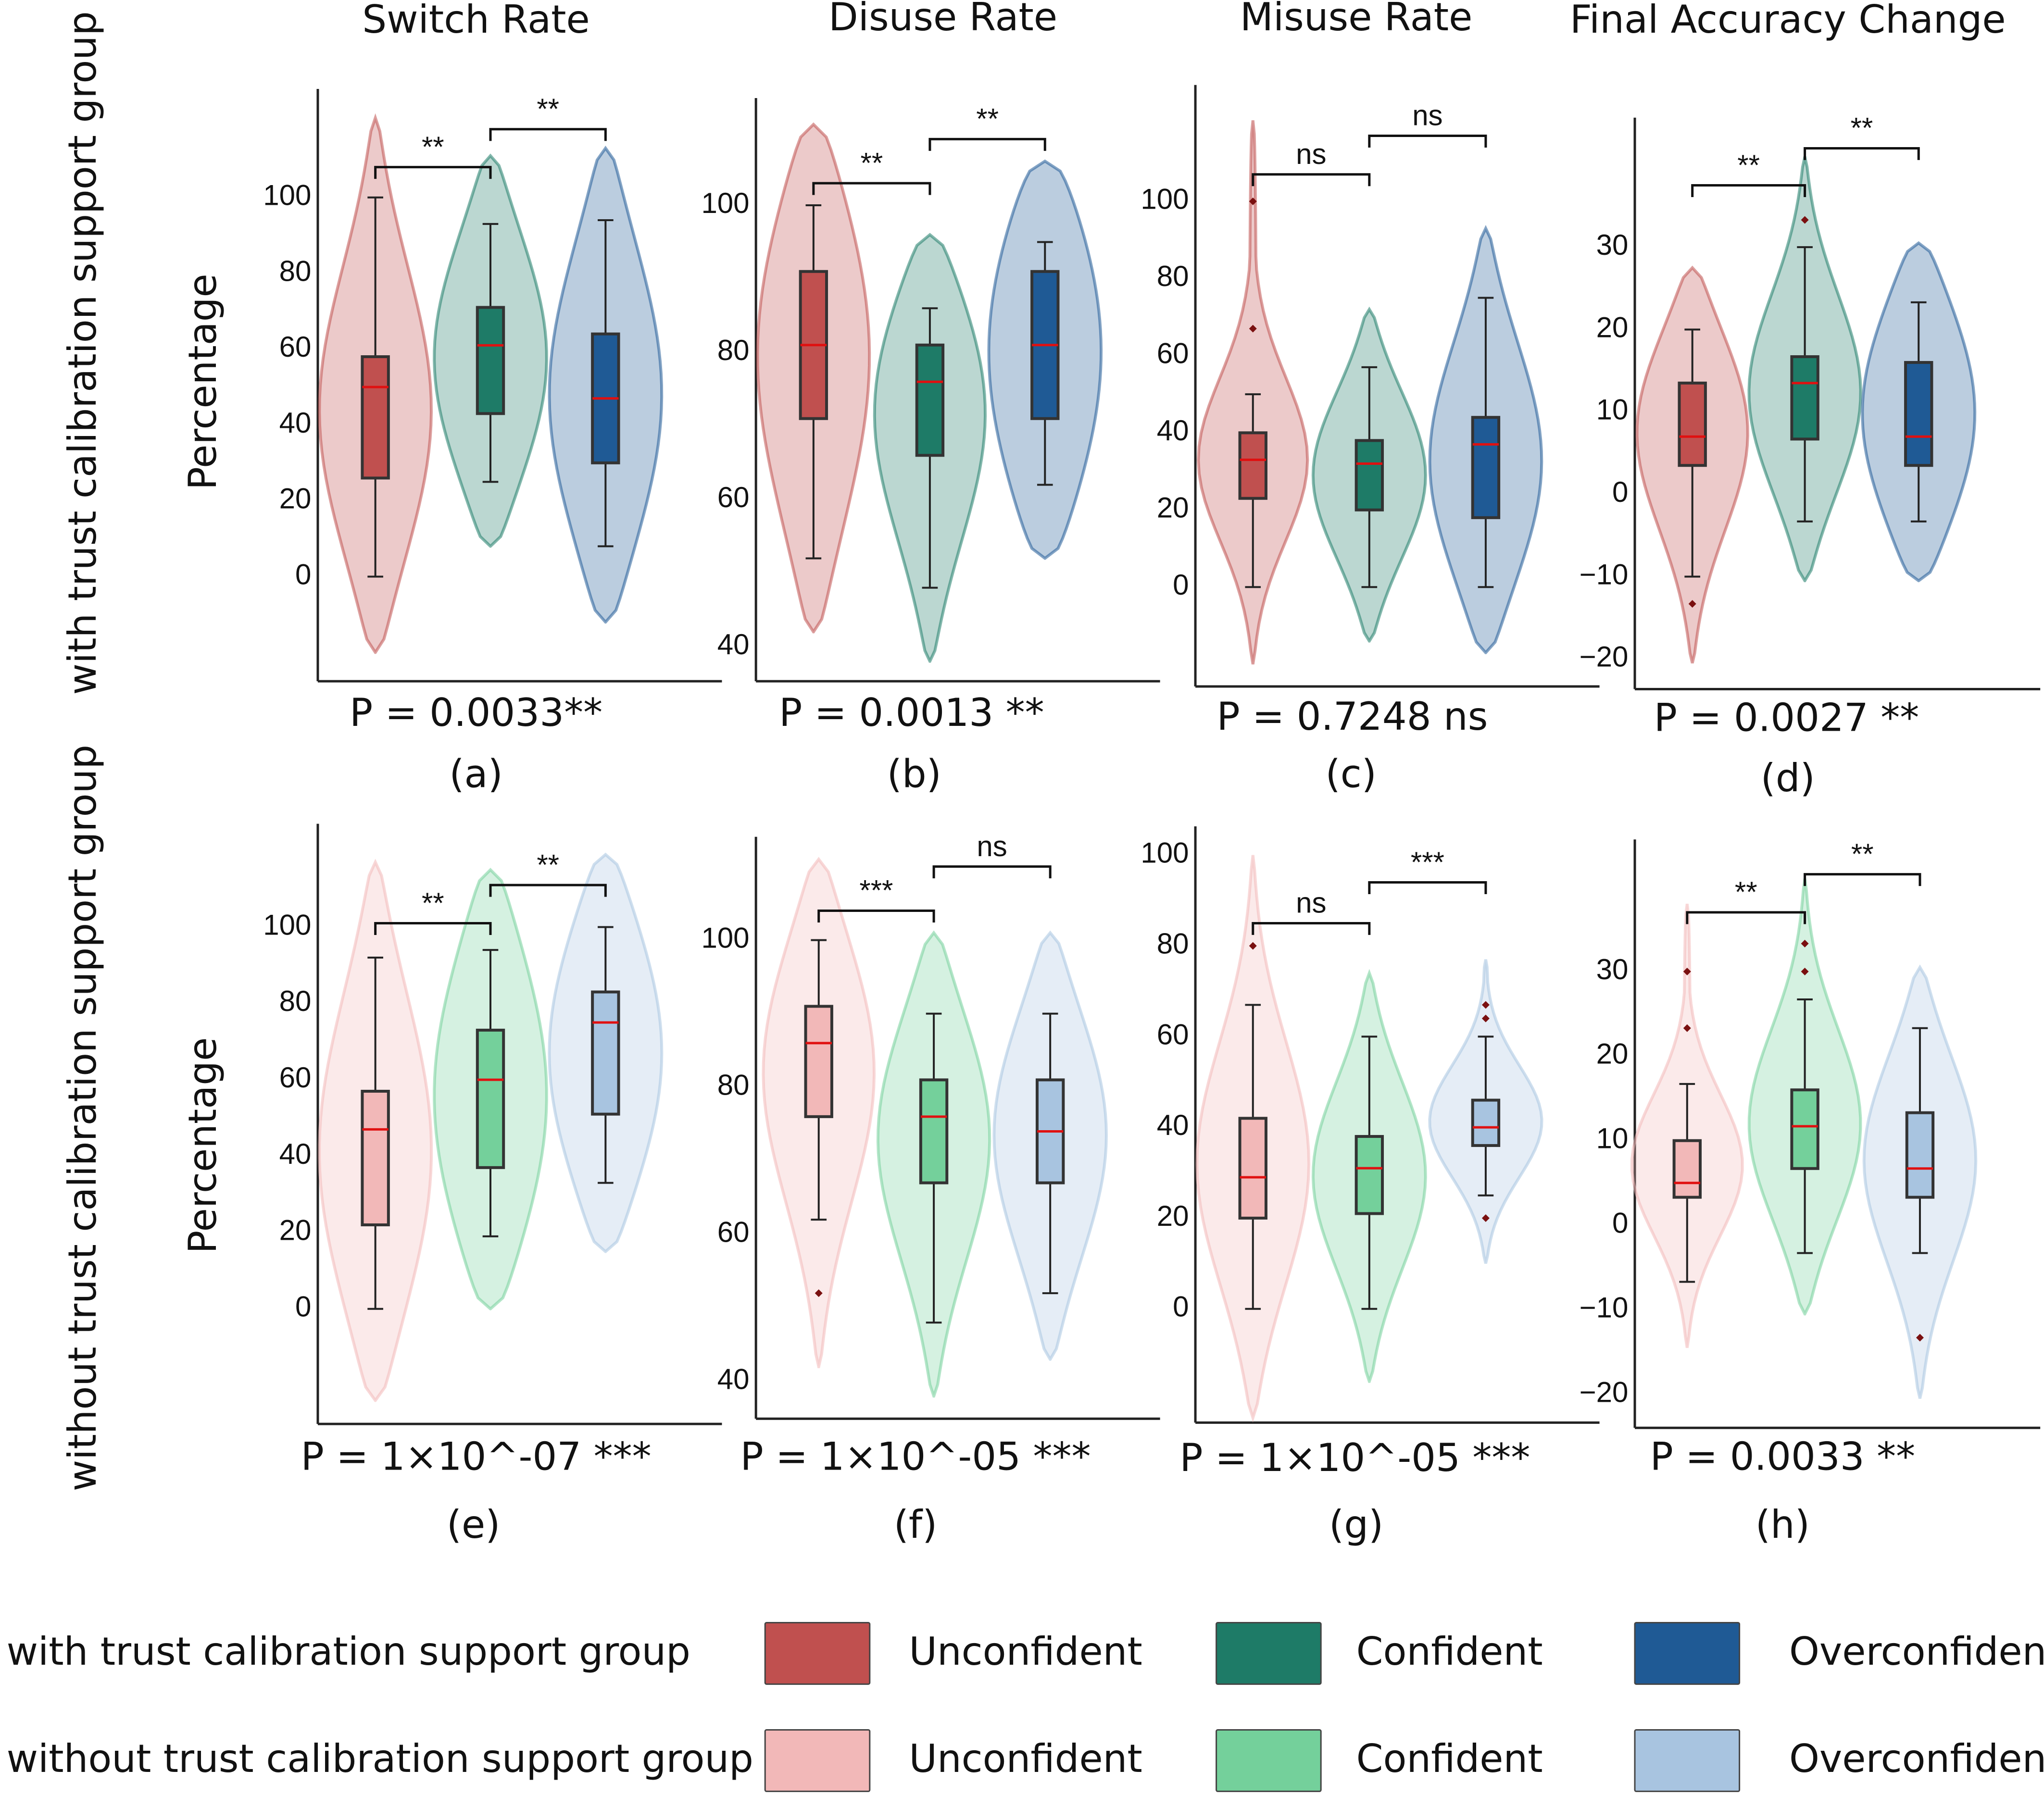  What do you see at coordinates (1786, 718) in the screenshot?
I see `p-value: P = 0.0027 **` at bounding box center [1786, 718].